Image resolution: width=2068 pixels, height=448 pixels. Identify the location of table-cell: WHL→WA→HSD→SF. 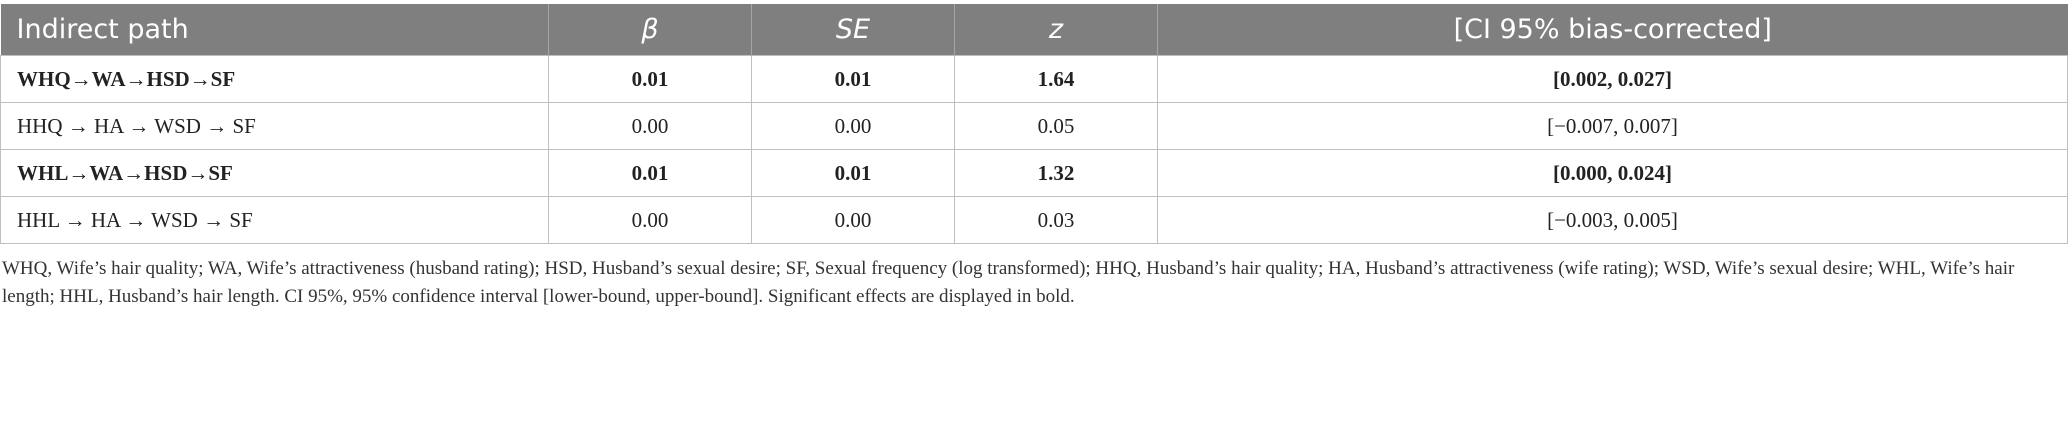
(274, 173).